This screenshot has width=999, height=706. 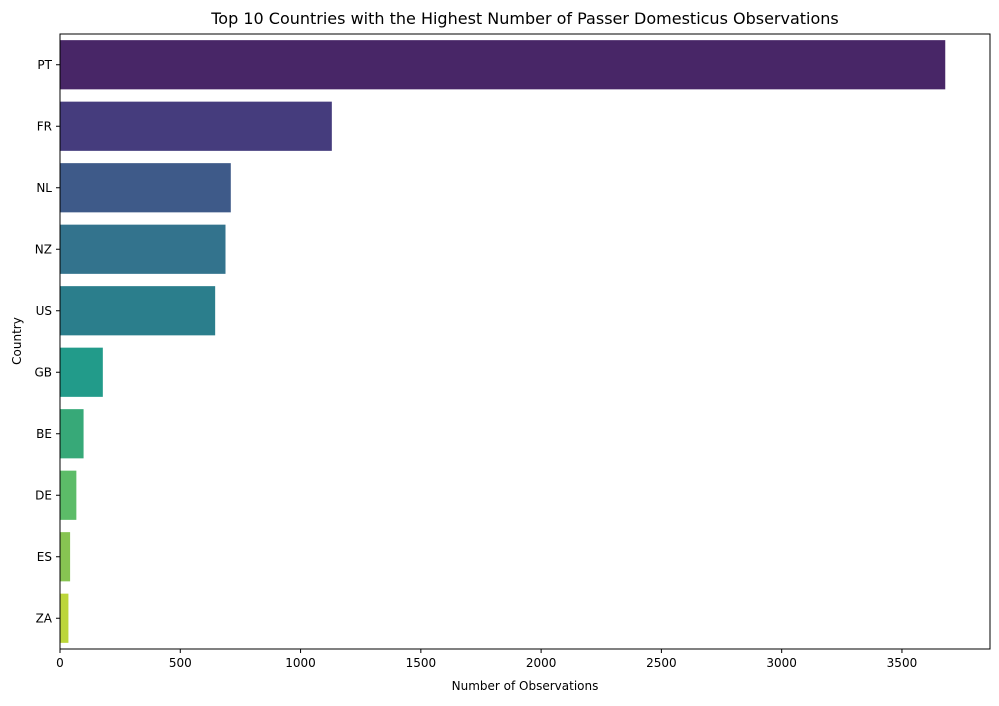 I want to click on bar-nz, so click(x=143, y=249).